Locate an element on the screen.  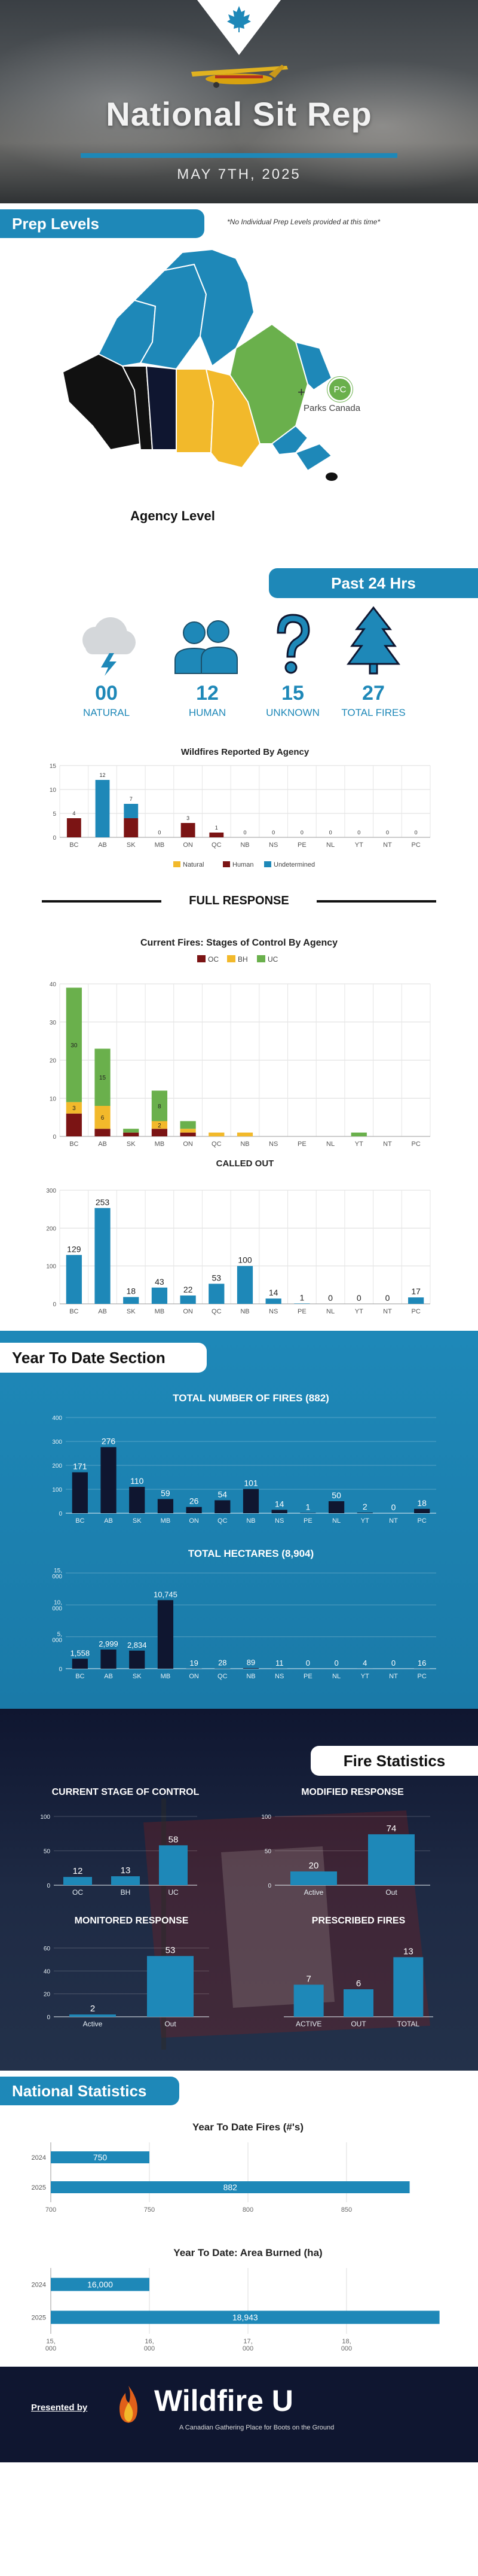
legend-swatch-bh is located at coordinates (231, 959).